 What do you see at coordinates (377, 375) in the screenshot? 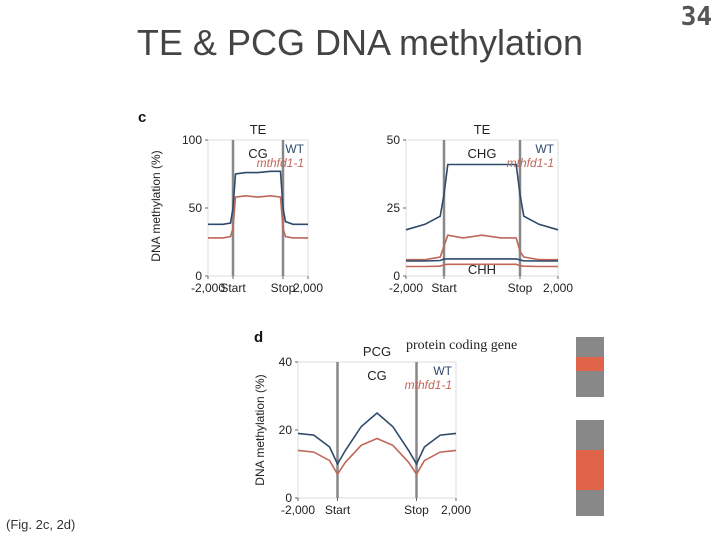
I see `chart-d-pcg-context-label: CG` at bounding box center [377, 375].